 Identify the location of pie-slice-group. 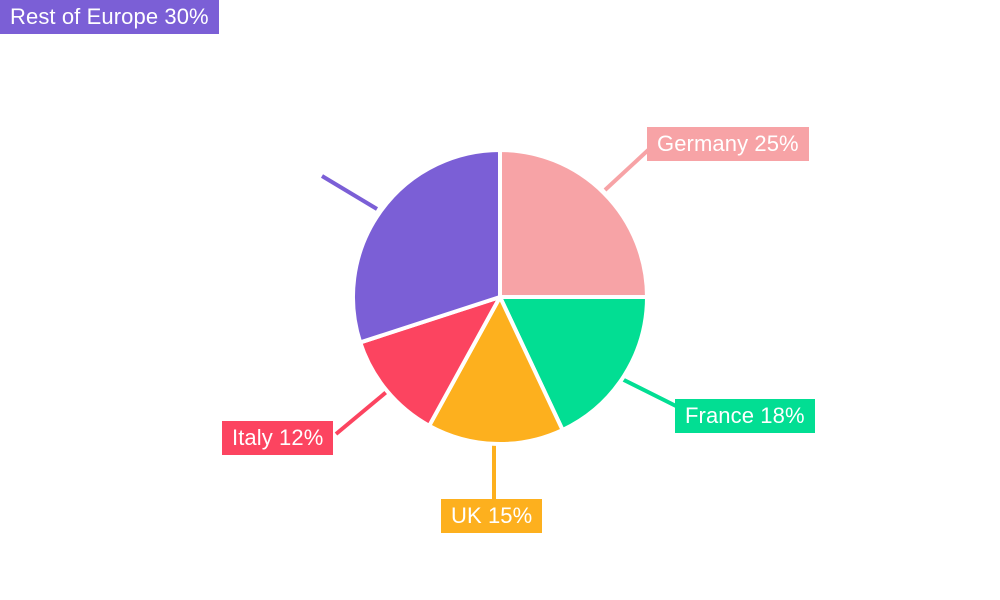
(500, 297).